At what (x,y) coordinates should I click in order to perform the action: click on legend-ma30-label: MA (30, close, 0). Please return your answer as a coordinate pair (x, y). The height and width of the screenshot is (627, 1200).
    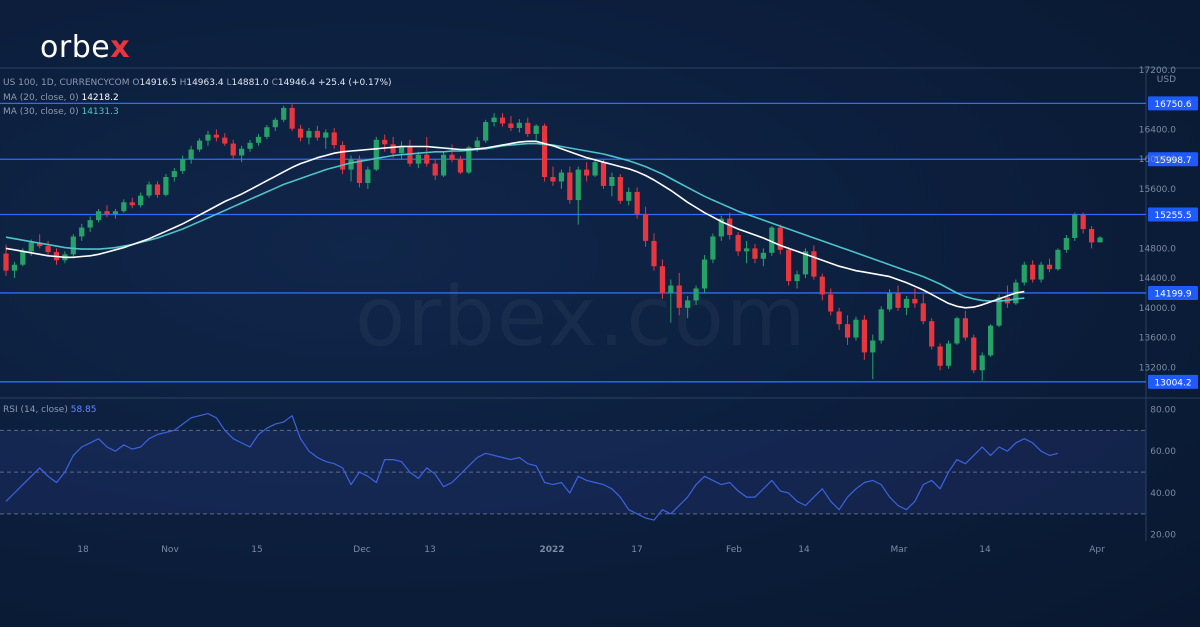
    Looking at the image, I should click on (41, 112).